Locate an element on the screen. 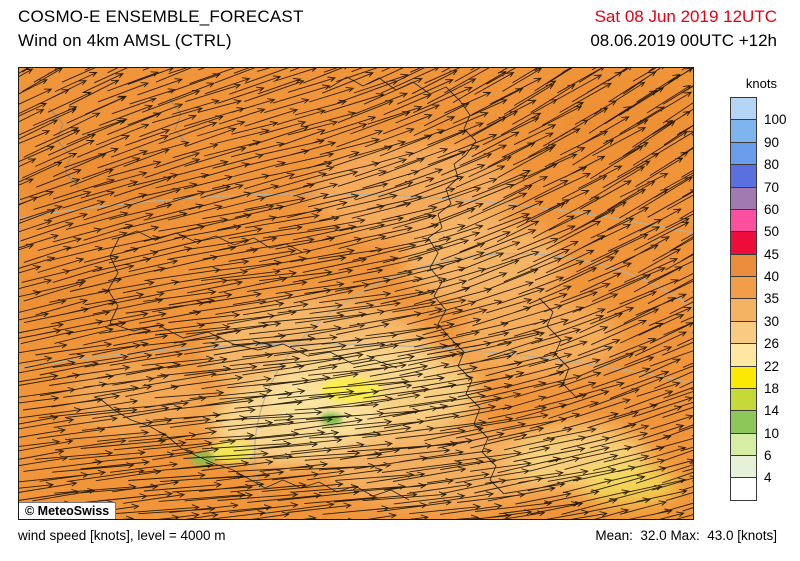  legend-label: 10 is located at coordinates (772, 433).